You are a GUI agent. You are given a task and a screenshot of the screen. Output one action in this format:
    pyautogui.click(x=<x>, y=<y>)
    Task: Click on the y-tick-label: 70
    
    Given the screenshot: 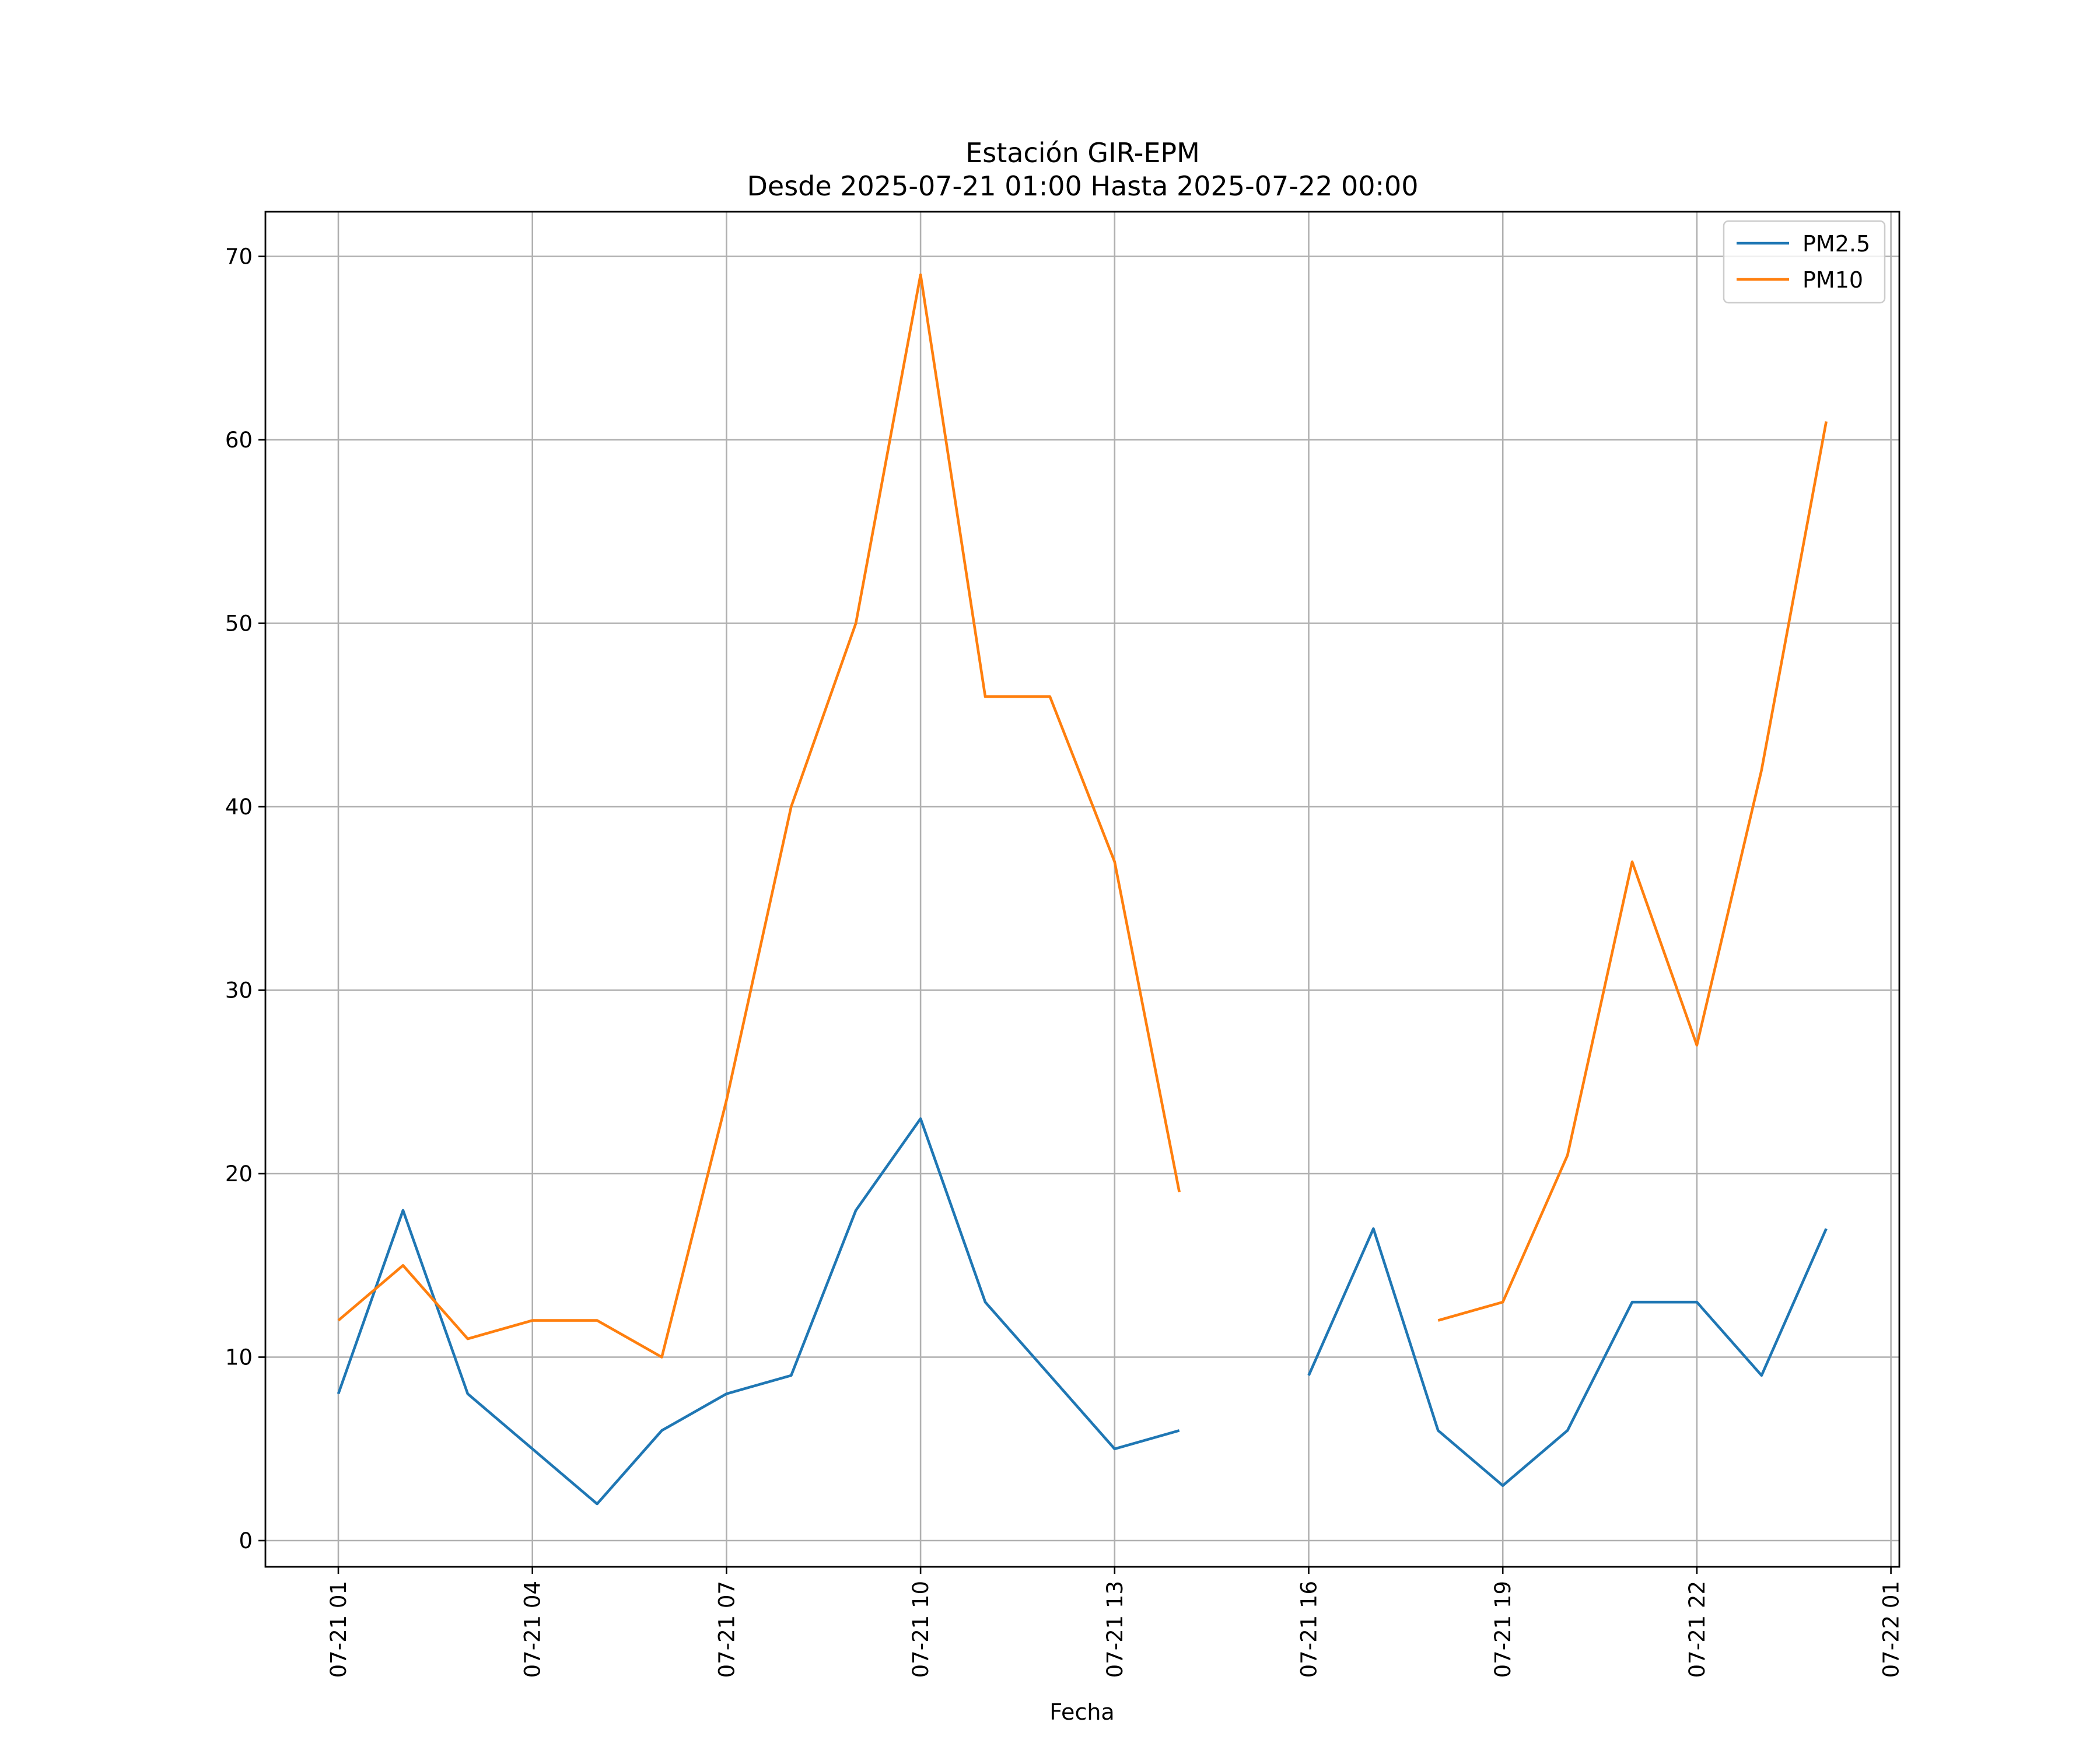 What is the action you would take?
    pyautogui.click(x=239, y=257)
    